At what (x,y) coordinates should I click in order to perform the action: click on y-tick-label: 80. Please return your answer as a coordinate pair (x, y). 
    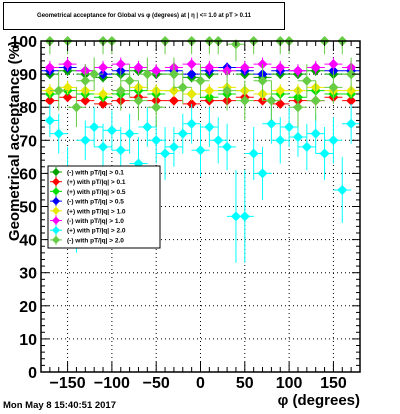
    Looking at the image, I should click on (28, 108).